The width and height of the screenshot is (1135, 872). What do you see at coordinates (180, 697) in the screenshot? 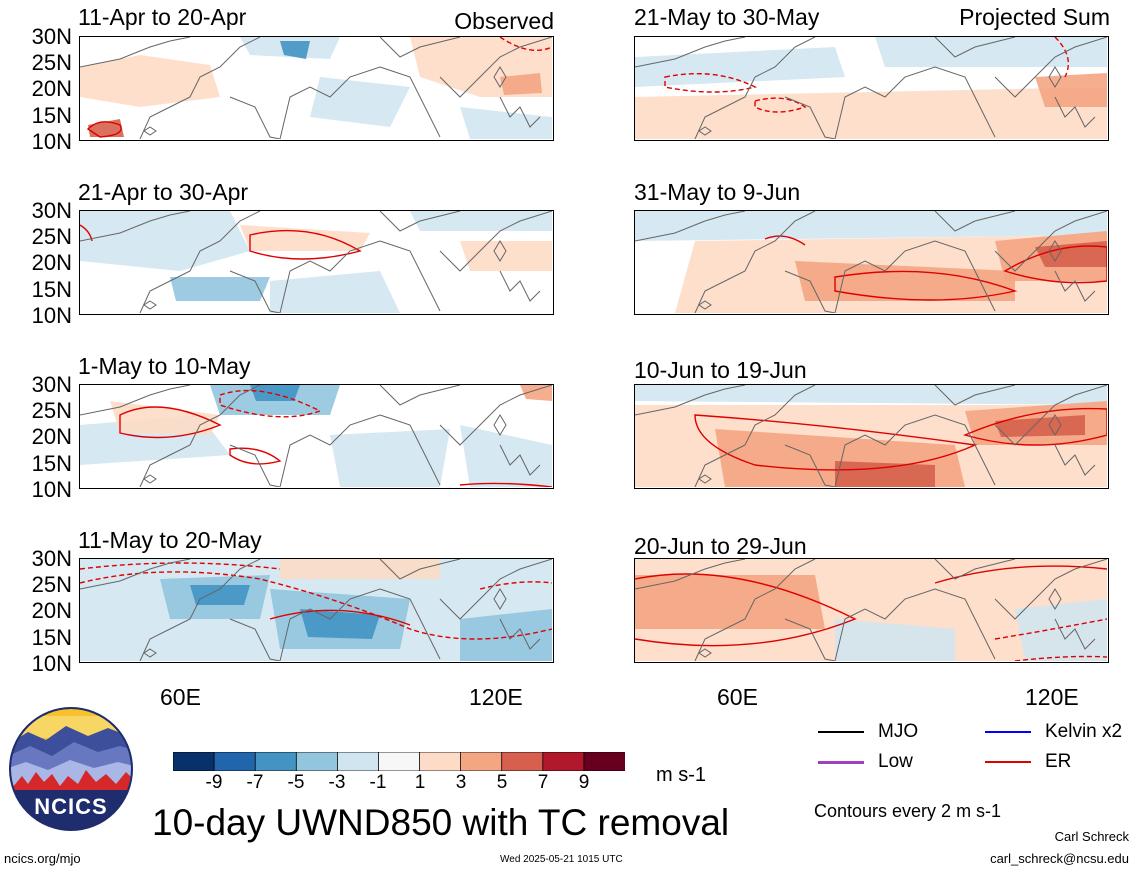
I see `lon-label-60e-left: 60E` at bounding box center [180, 697].